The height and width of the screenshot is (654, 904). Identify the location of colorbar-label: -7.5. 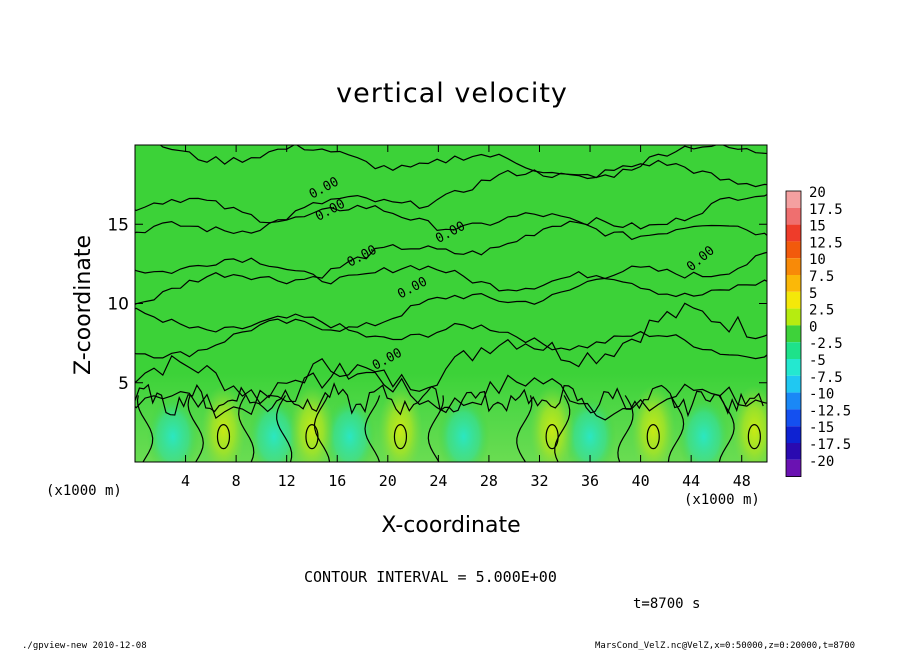
(826, 378).